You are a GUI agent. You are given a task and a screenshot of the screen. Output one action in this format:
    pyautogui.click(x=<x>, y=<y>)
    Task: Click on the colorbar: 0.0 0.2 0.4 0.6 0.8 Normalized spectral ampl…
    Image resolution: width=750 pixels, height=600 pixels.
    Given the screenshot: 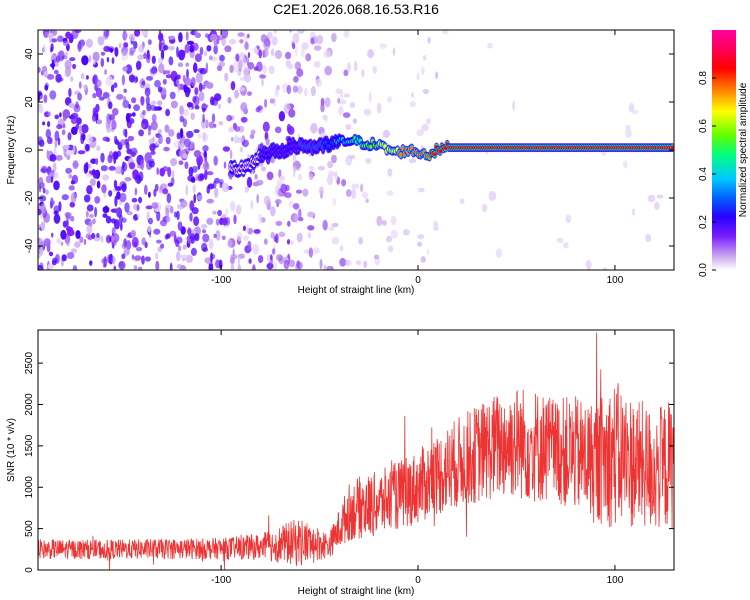 What is the action you would take?
    pyautogui.click(x=723, y=153)
    